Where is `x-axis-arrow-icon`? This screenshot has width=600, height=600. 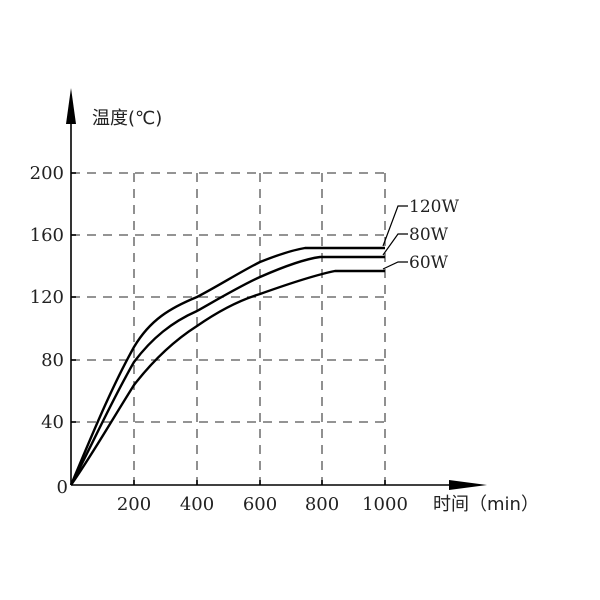
x-axis-arrow-icon is located at coordinates (468, 485).